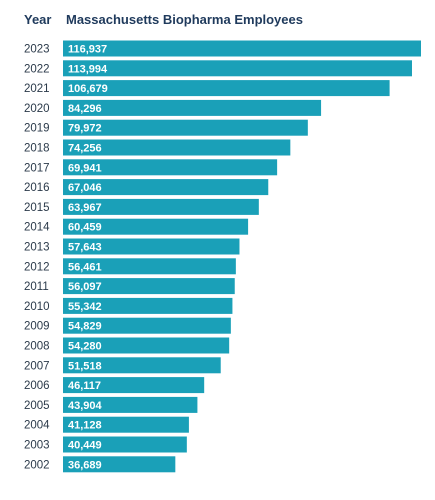  What do you see at coordinates (119, 464) in the screenshot?
I see `bar-2002` at bounding box center [119, 464].